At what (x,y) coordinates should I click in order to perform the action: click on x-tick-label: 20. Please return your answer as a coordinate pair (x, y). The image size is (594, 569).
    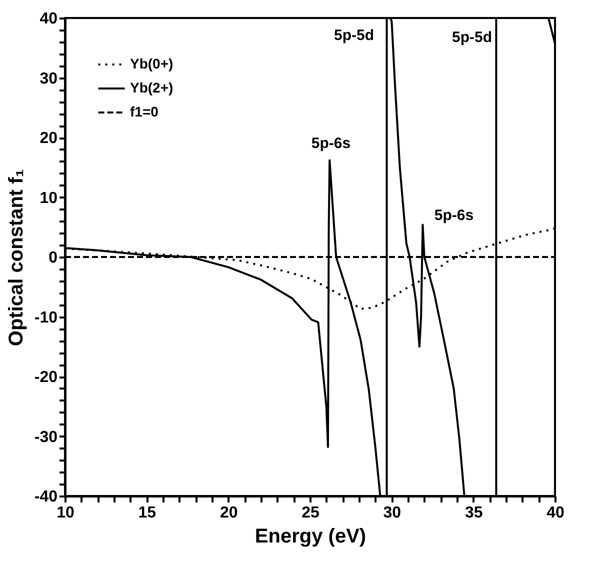
    Looking at the image, I should click on (229, 513).